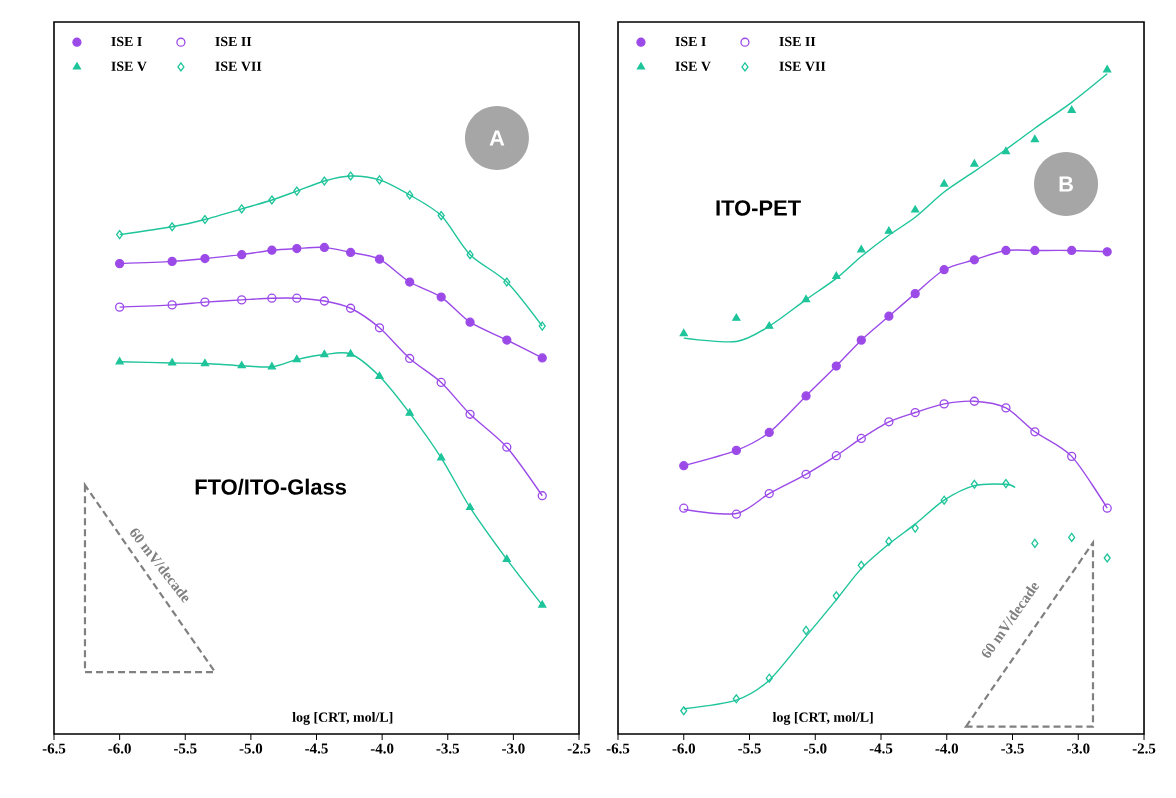  I want to click on annotation: FTO/ITO-Glass, so click(271, 486).